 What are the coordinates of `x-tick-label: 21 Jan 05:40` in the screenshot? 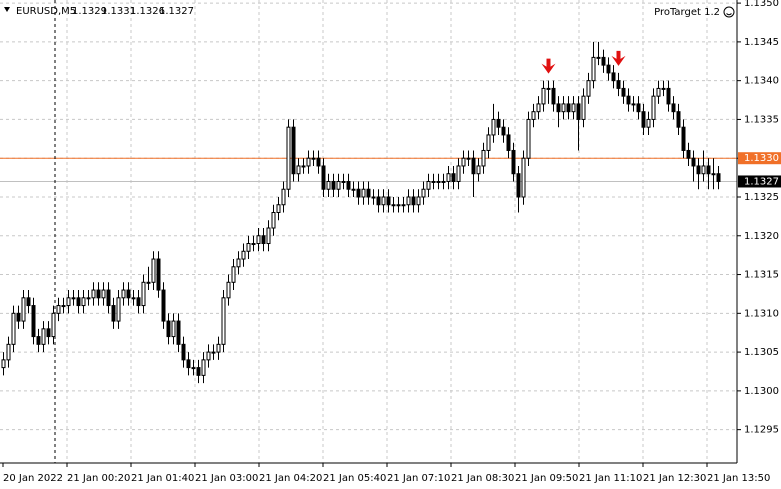 It's located at (354, 478).